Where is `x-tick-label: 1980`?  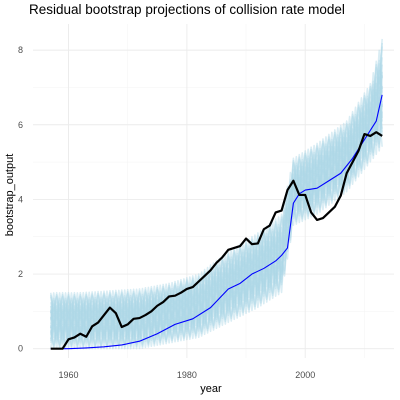 x-tick-label: 1980 is located at coordinates (187, 375).